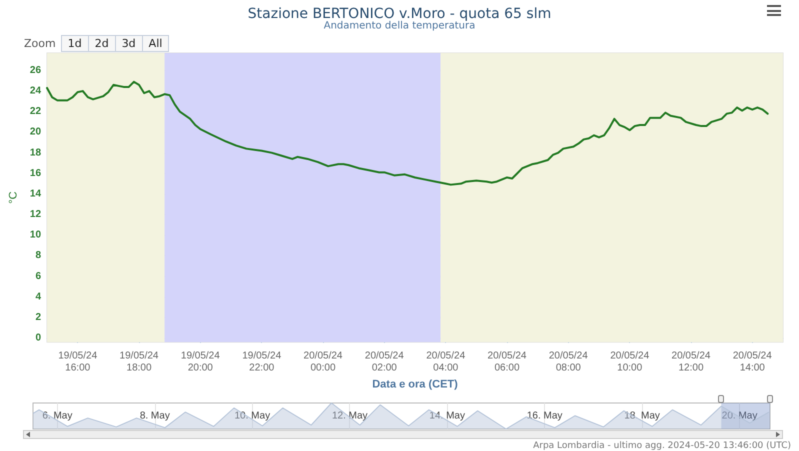  What do you see at coordinates (74, 43) in the screenshot?
I see `text: 1d` at bounding box center [74, 43].